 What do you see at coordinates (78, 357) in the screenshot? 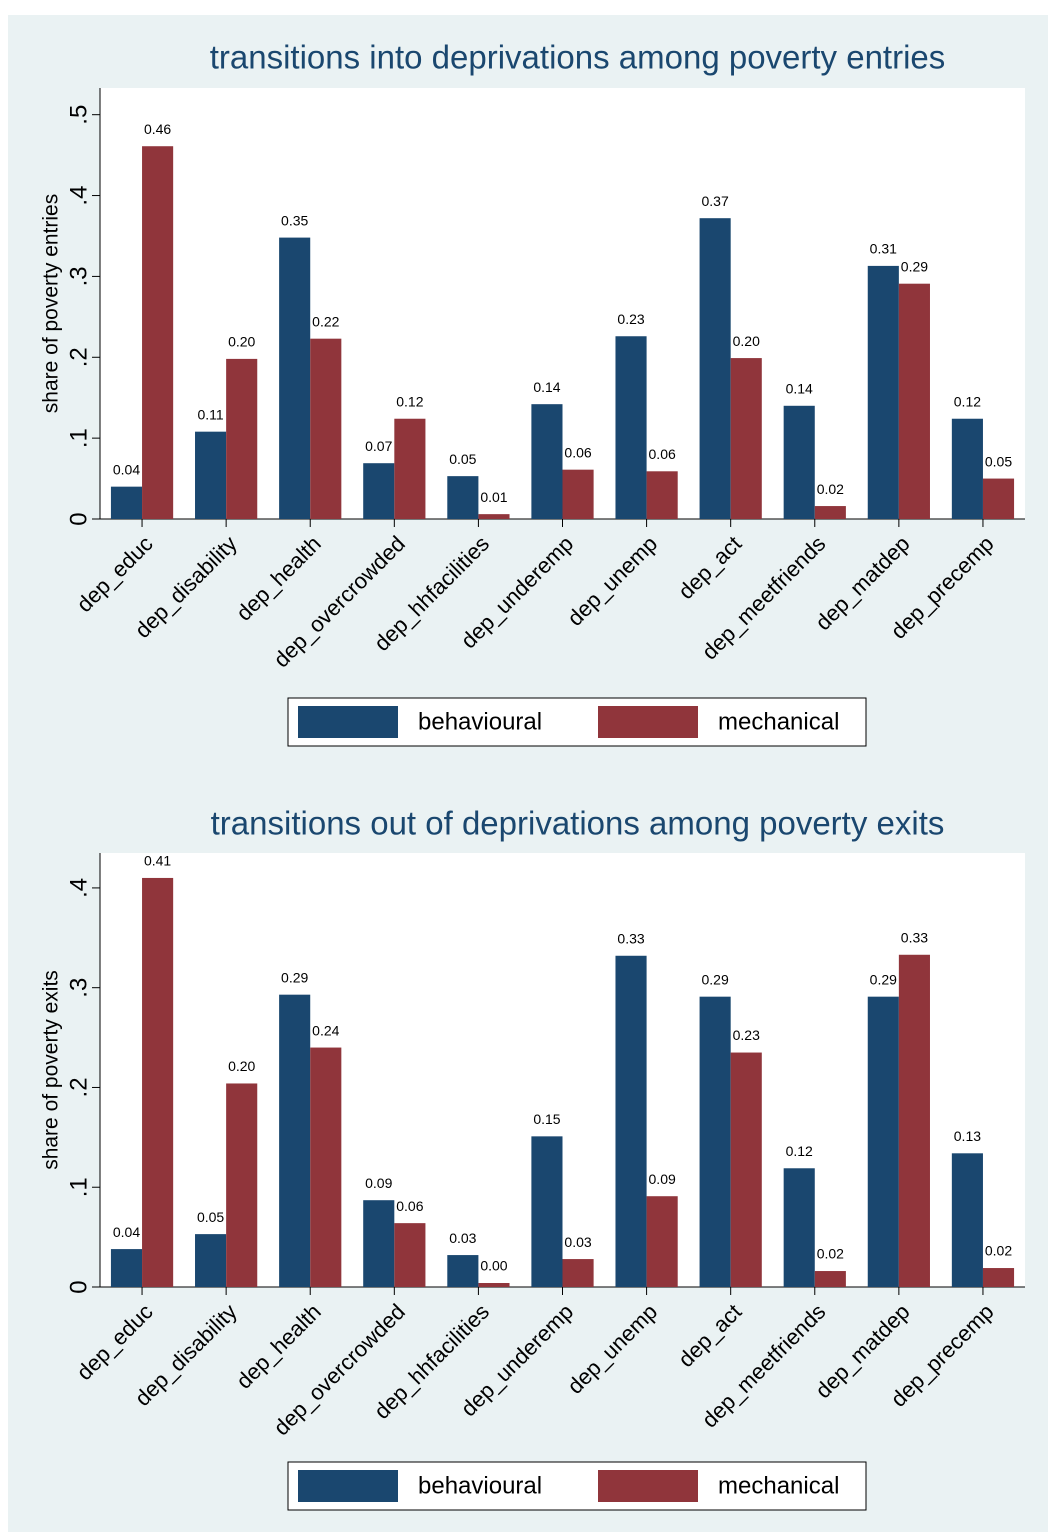
I see `y-tick-label: .2` at bounding box center [78, 357].